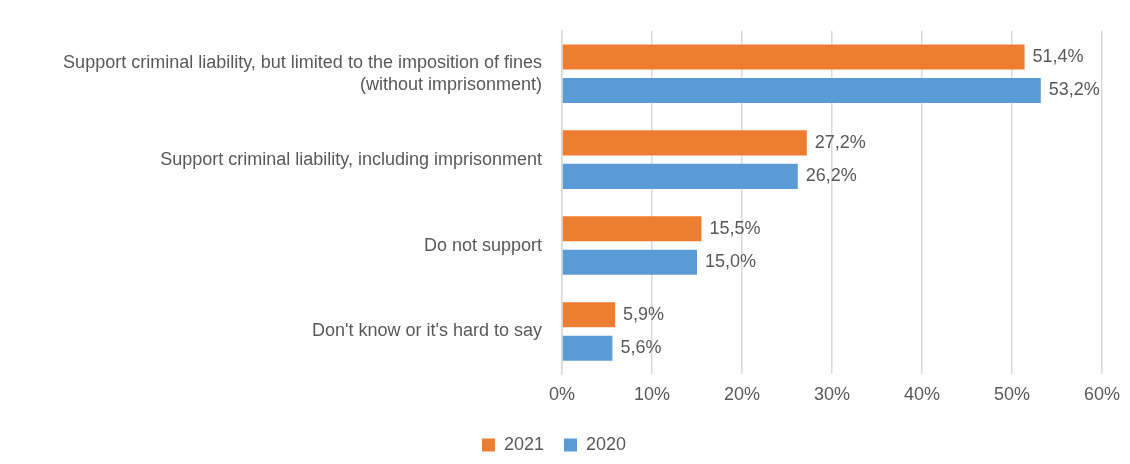 The width and height of the screenshot is (1130, 464). What do you see at coordinates (735, 227) in the screenshot?
I see `data-label: 15,5%` at bounding box center [735, 227].